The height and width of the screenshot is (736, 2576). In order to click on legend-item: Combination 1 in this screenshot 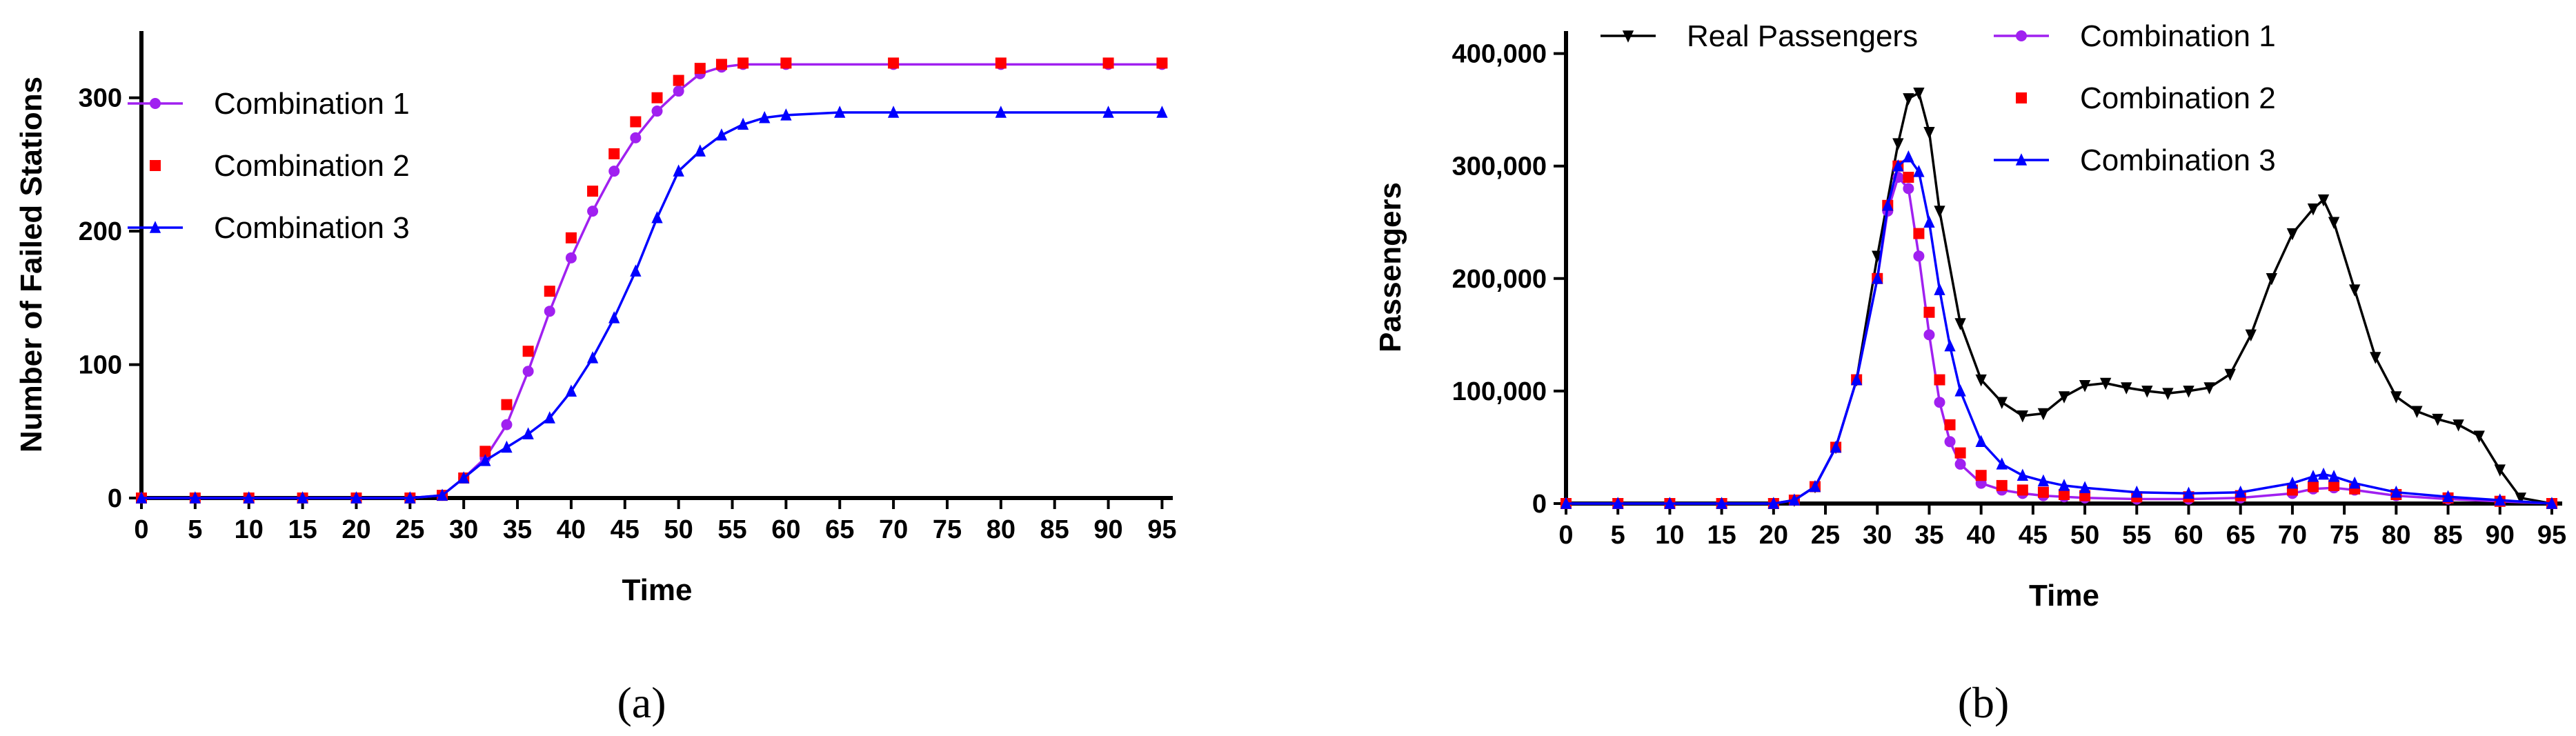, I will do `click(269, 104)`.